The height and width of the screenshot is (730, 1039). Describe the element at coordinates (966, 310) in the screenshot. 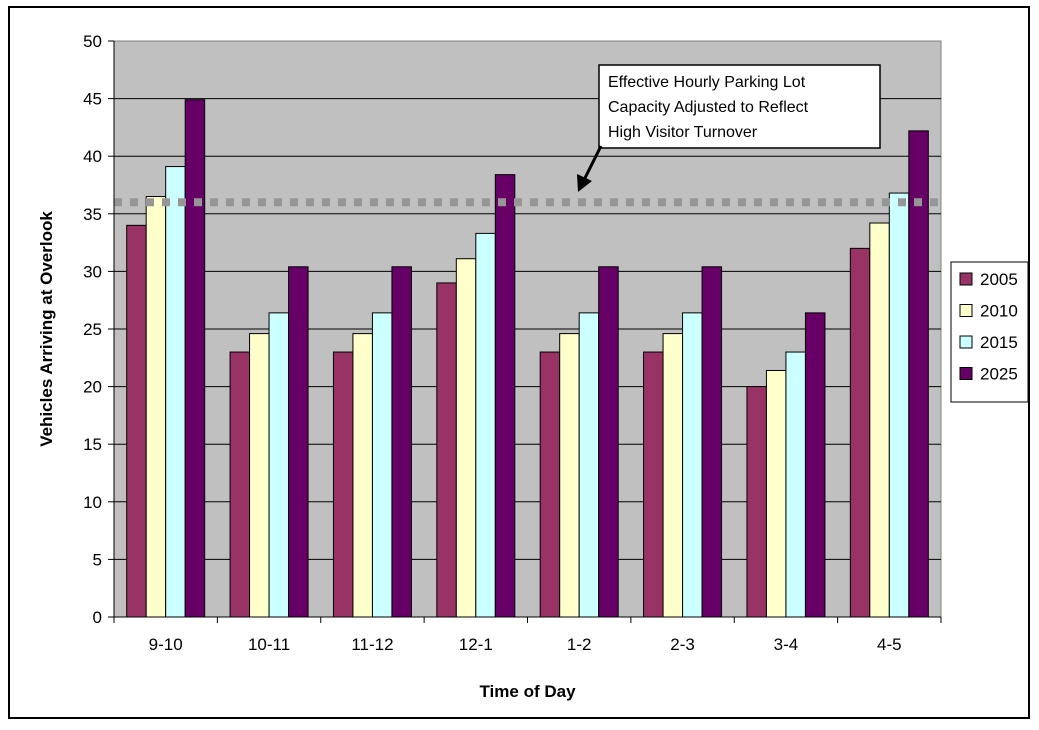

I see `legend-swatch-2010` at that location.